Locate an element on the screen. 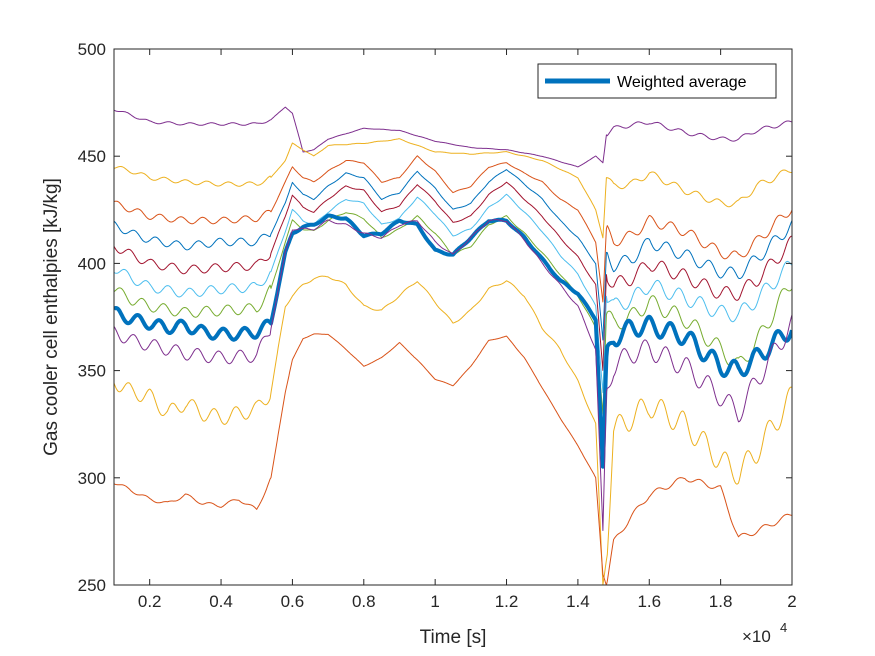 Image resolution: width=875 pixels, height=656 pixels. x-tick-label: 2 is located at coordinates (791, 601).